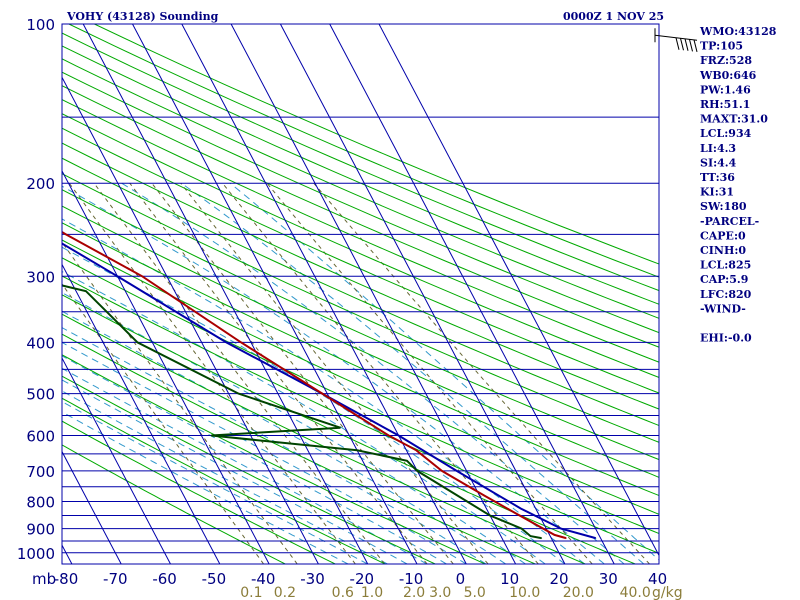 The height and width of the screenshot is (600, 800). What do you see at coordinates (635, 592) in the screenshot?
I see `mixing-ratio-tick-label: 40.0` at bounding box center [635, 592].